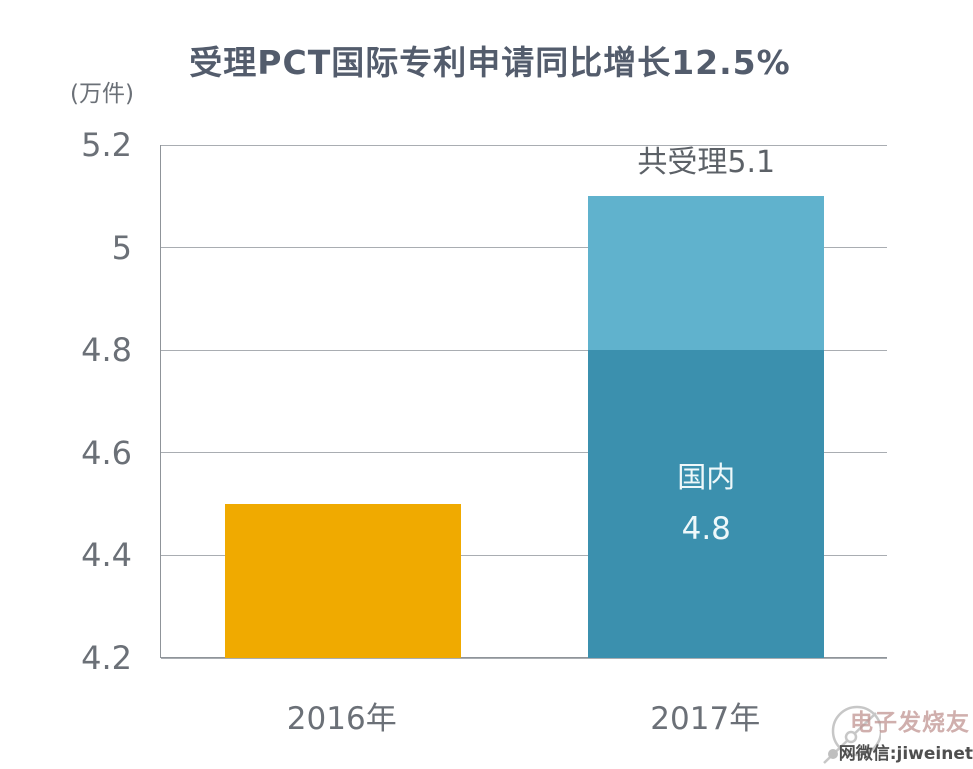 The width and height of the screenshot is (973, 769). Describe the element at coordinates (706, 477) in the screenshot. I see `bar-segment-name-label: 国内` at that location.